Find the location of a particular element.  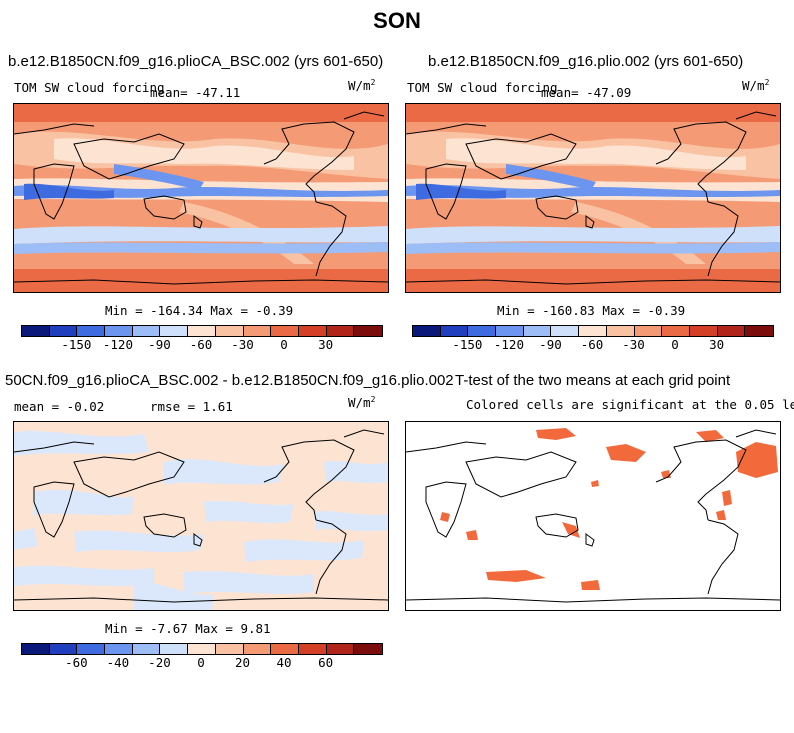

panel2-minmax: Min = -160.83 Max = -0.39 is located at coordinates (591, 310).